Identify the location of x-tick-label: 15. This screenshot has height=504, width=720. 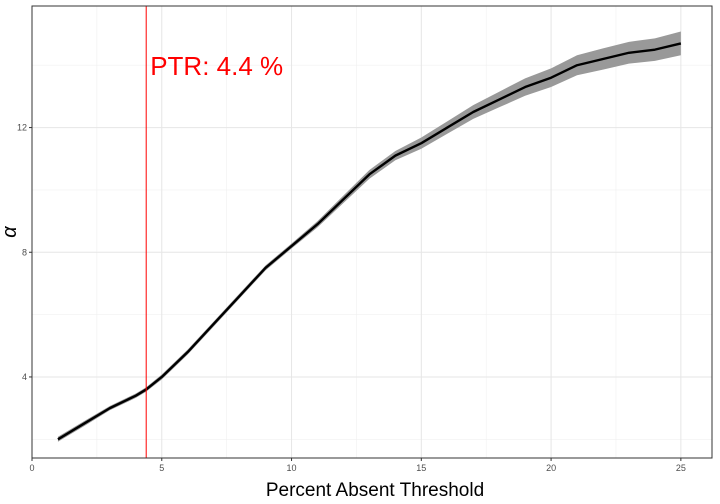
(421, 468).